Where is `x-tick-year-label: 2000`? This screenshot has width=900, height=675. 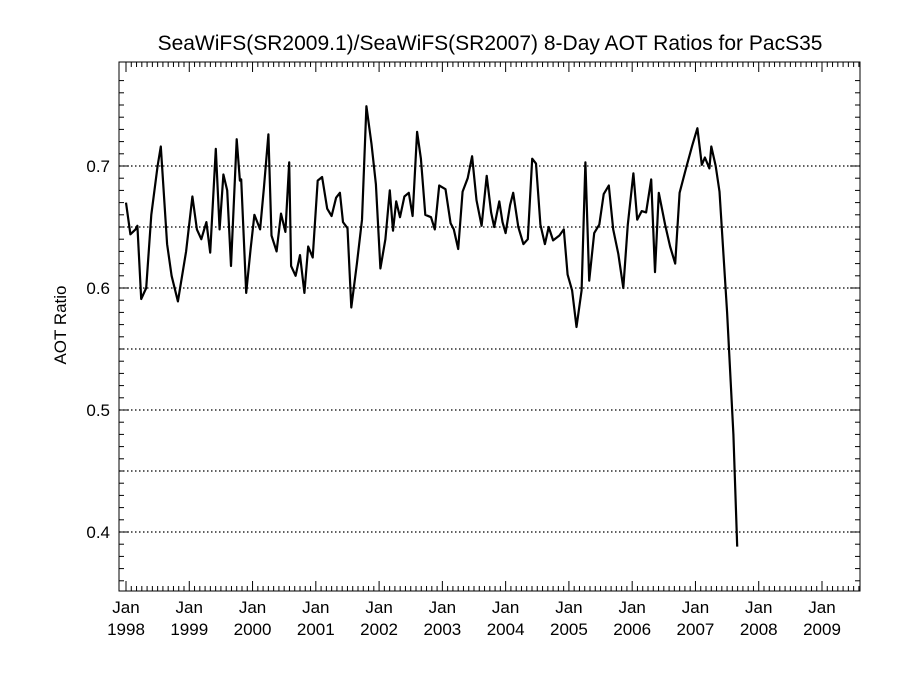
x-tick-year-label: 2000 is located at coordinates (253, 629).